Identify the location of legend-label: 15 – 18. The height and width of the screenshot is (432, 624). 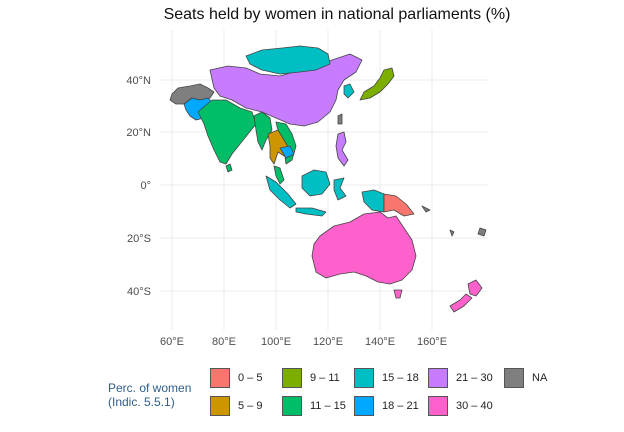
(400, 378).